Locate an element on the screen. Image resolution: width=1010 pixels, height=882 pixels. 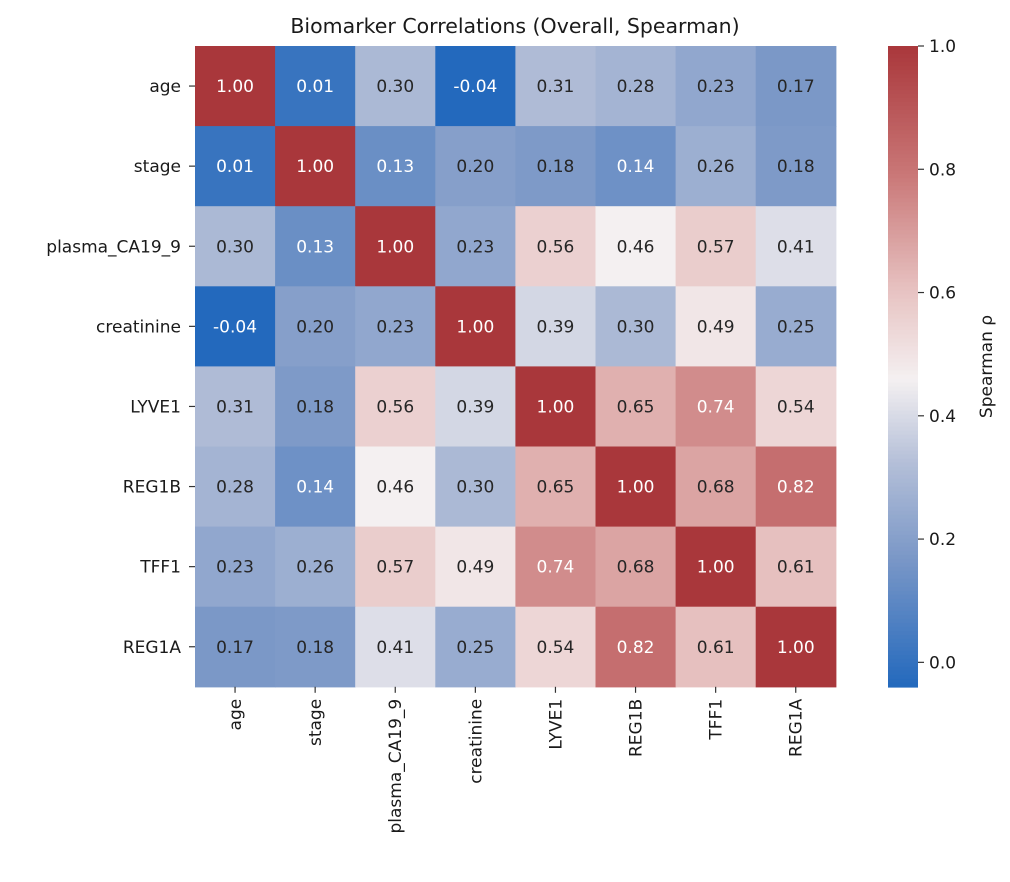
x-tick-label: plasma_CA19_9 is located at coordinates (396, 766).